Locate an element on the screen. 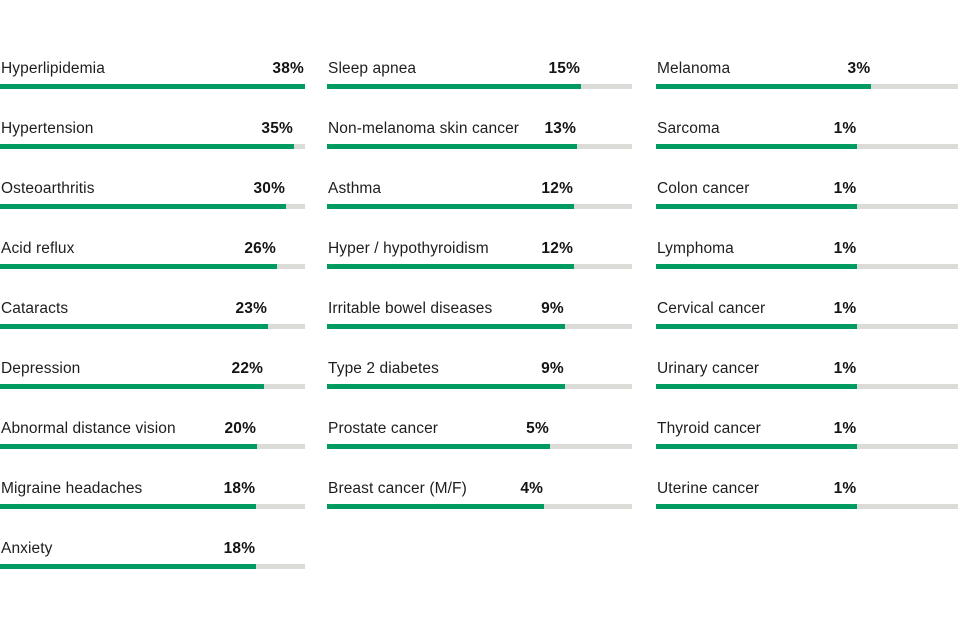 The image size is (960, 620). chart-row: Asthma 12% is located at coordinates (479, 200).